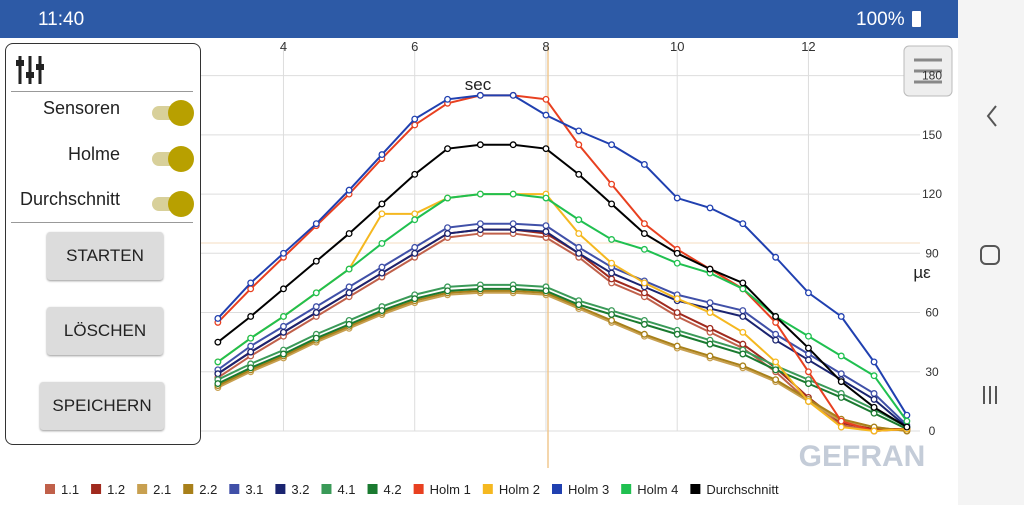 This screenshot has width=1024, height=505. I want to click on legend-label: Holm 1, so click(450, 489).